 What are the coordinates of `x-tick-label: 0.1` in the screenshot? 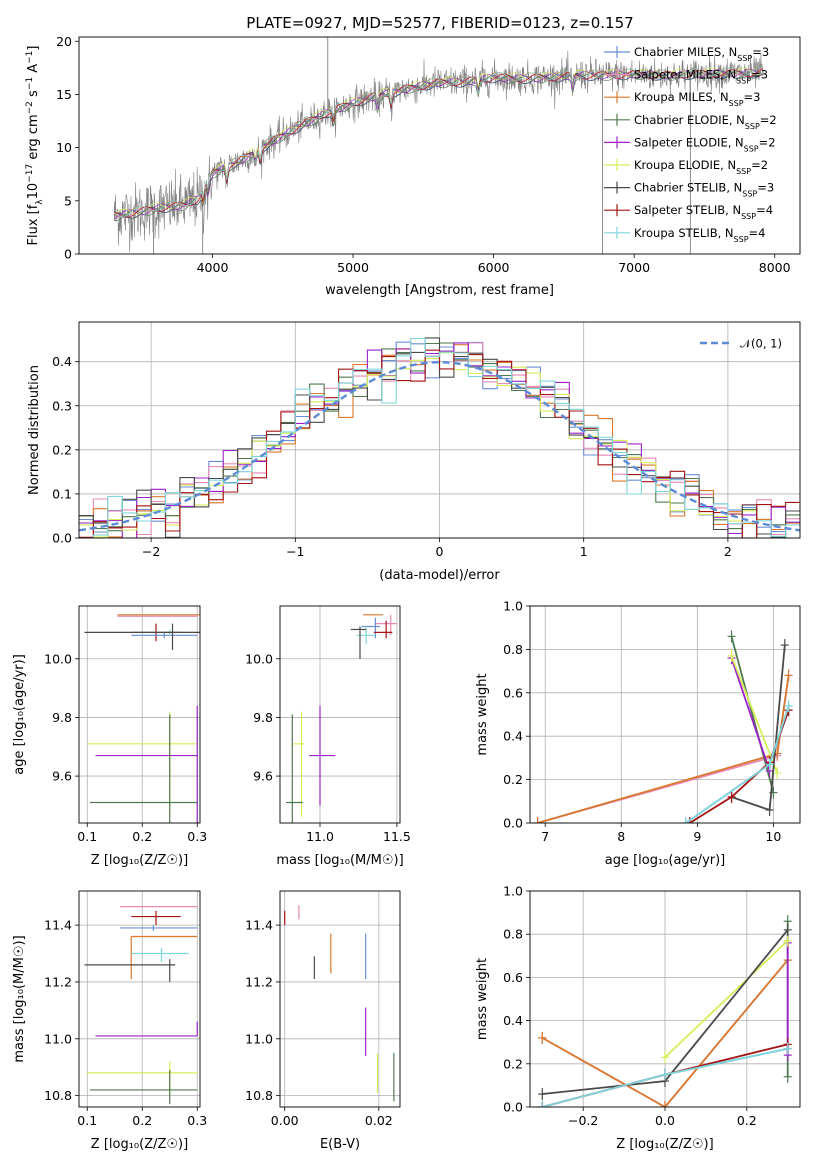 It's located at (87, 1120).